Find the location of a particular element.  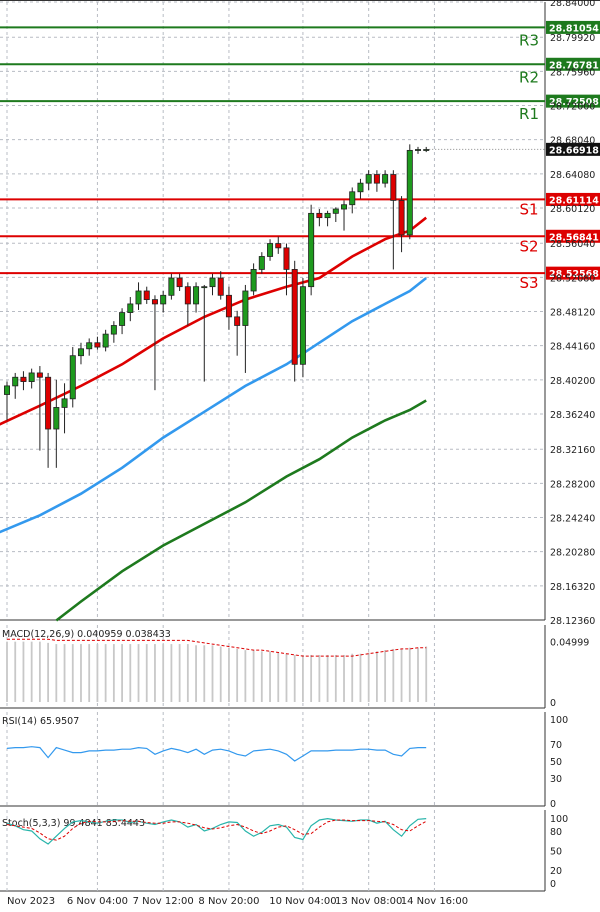

price-tick-label: 28.32160 is located at coordinates (572, 450).